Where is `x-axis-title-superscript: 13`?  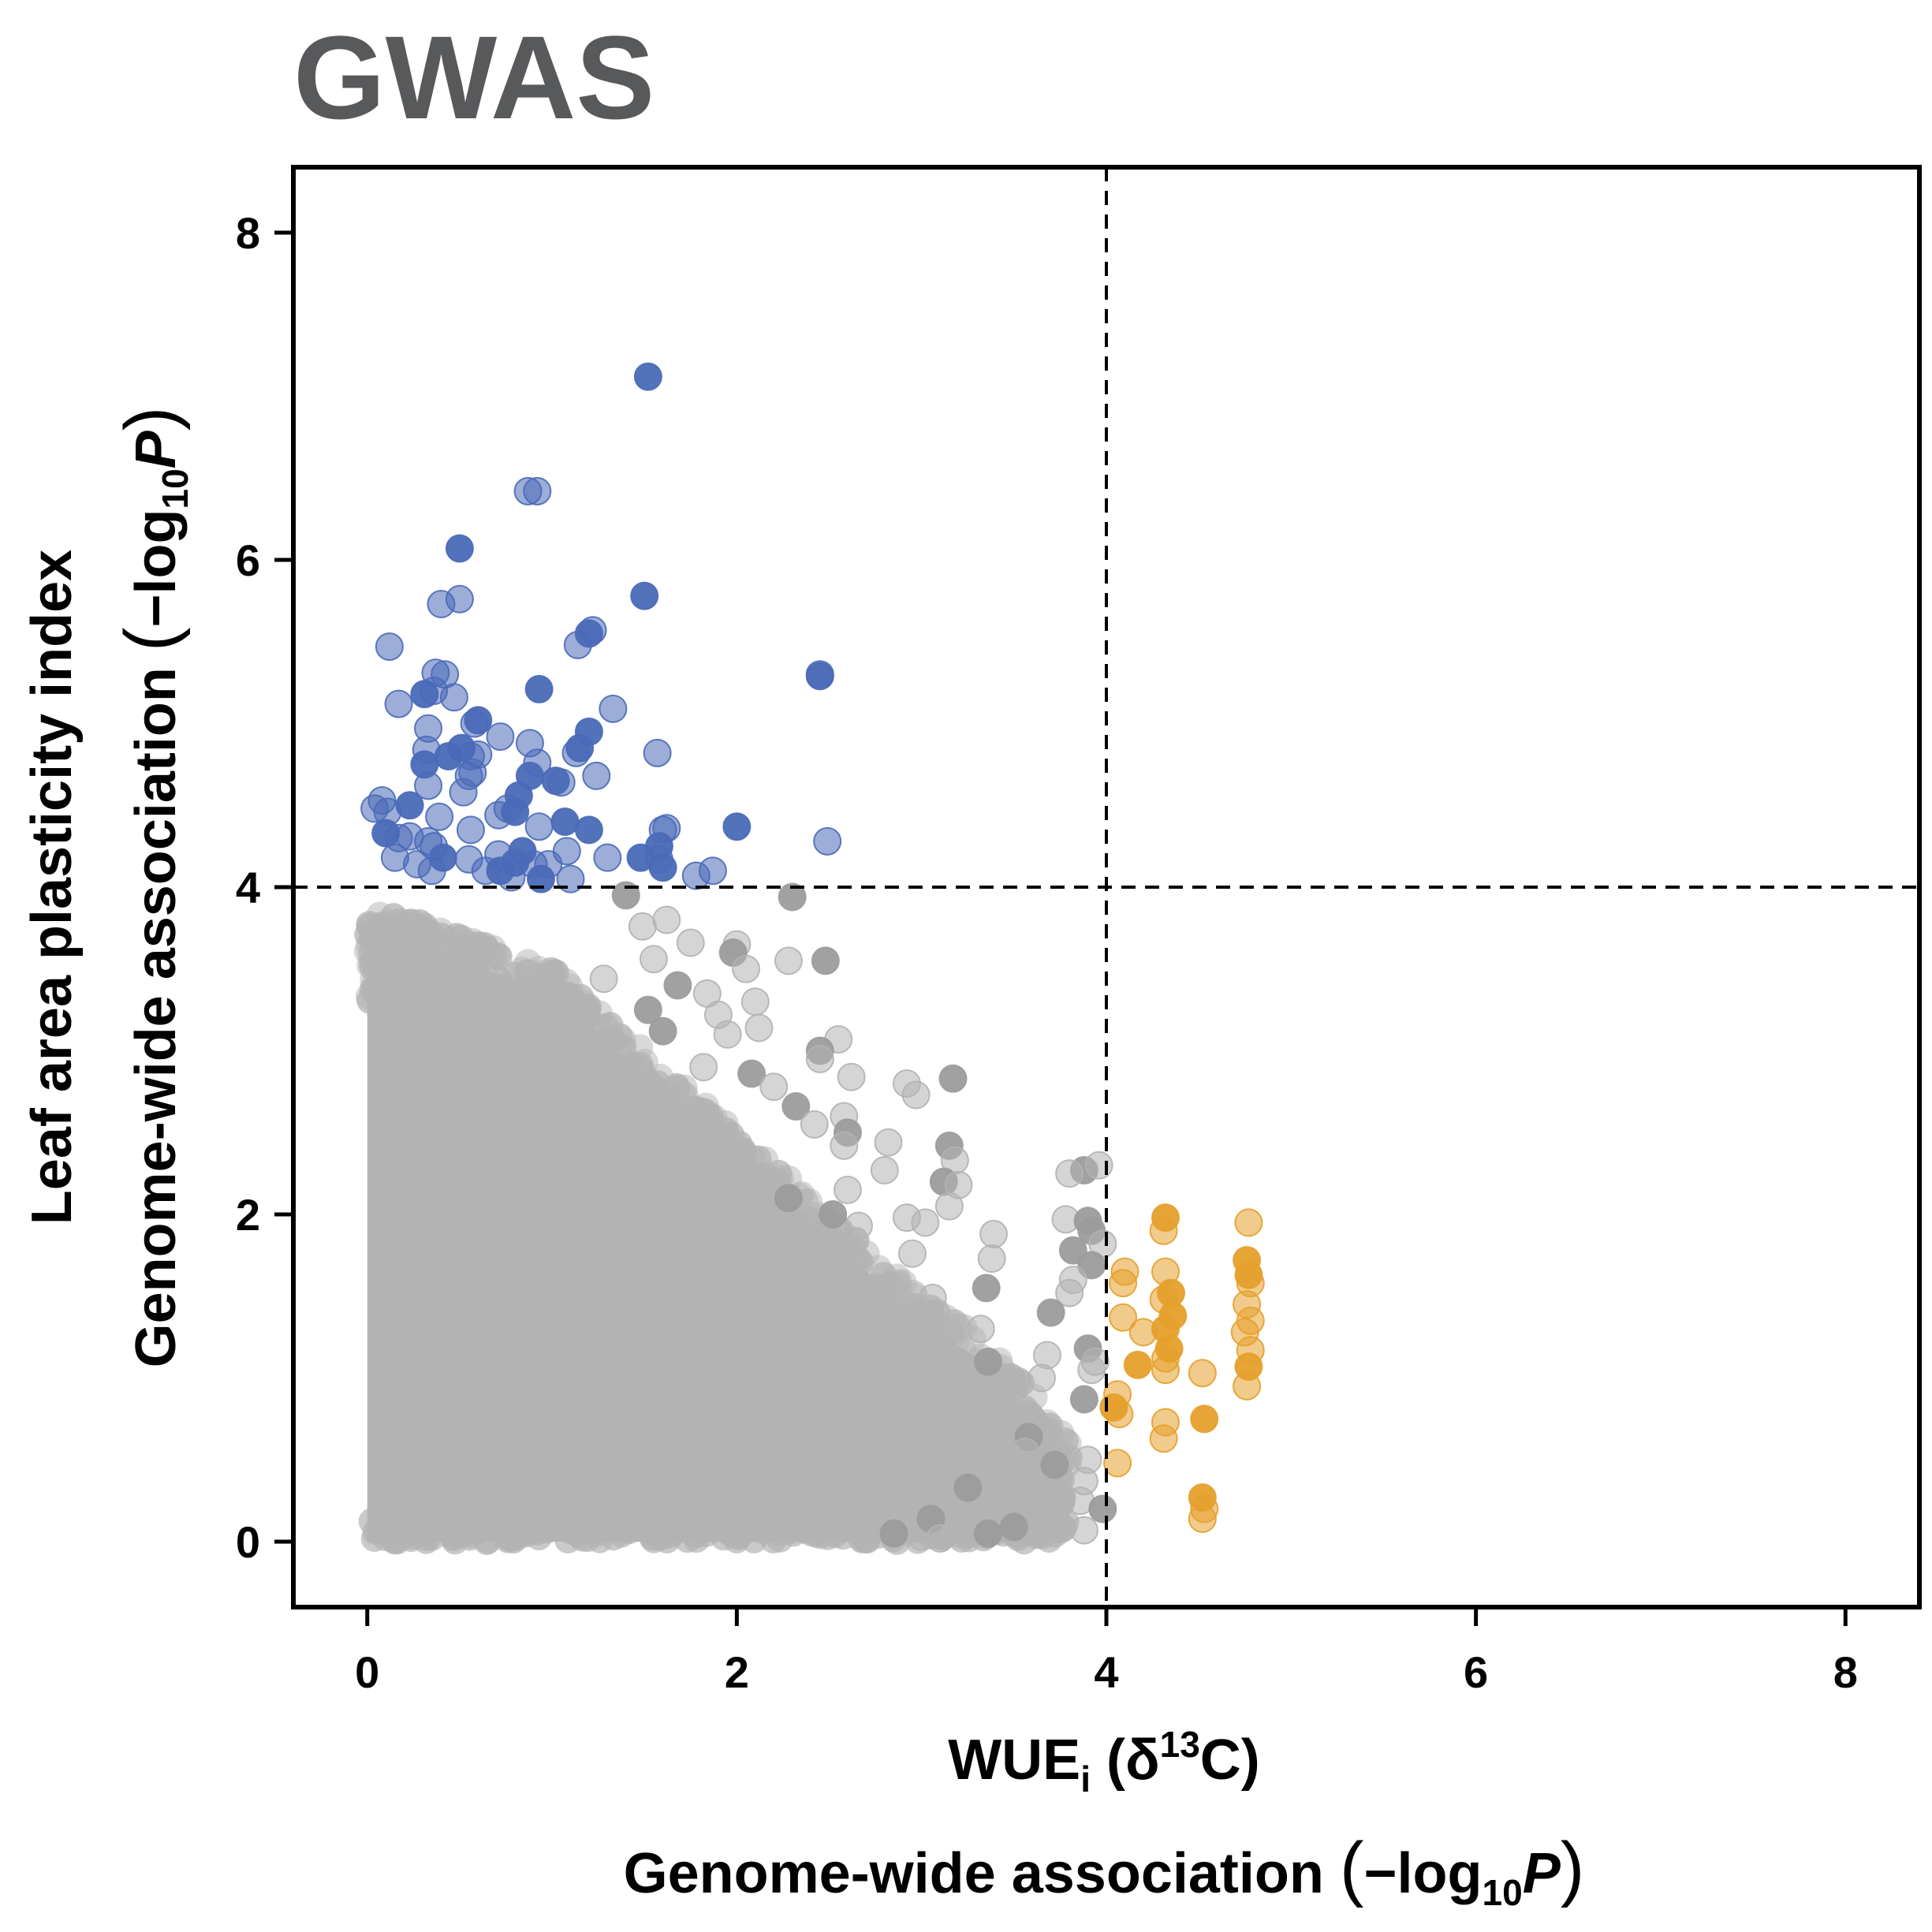 x-axis-title-superscript: 13 is located at coordinates (1180, 1745).